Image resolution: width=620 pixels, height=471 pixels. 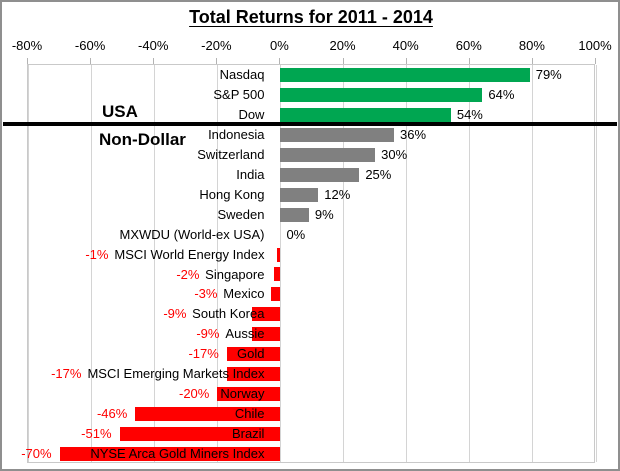 What do you see at coordinates (232, 194) in the screenshot?
I see `category-label: Hong Kong` at bounding box center [232, 194].